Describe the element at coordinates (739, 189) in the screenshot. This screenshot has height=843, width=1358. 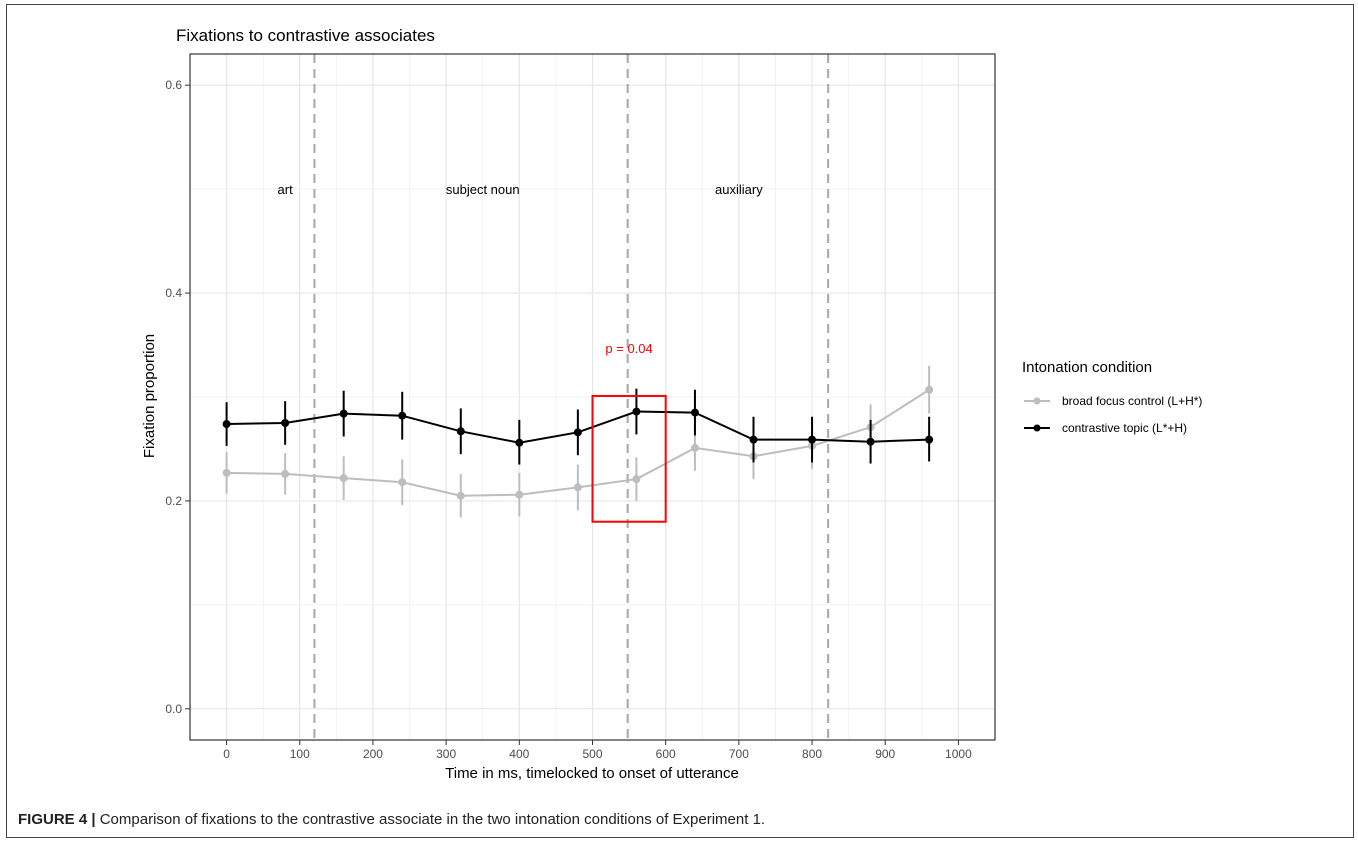
I see `segment-label: auxiliary` at that location.